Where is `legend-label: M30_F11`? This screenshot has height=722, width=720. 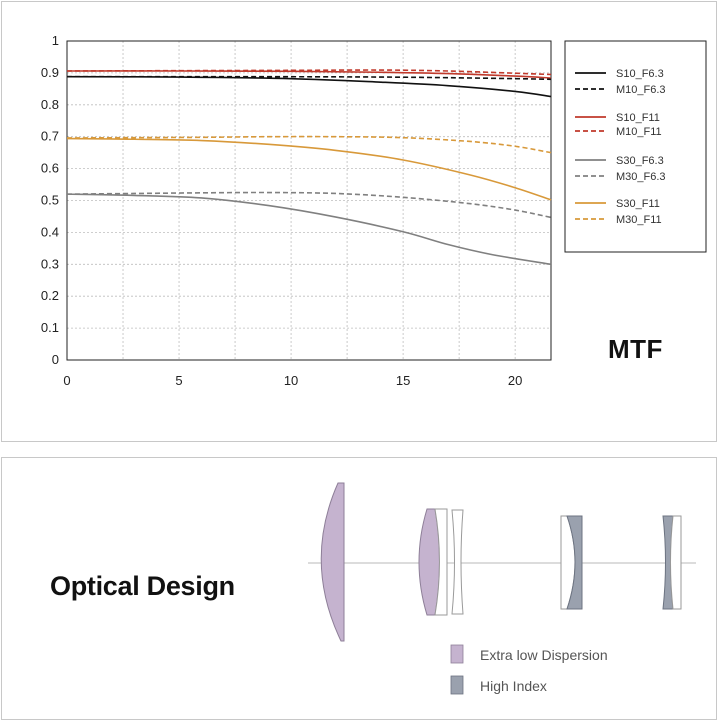 legend-label: M30_F11 is located at coordinates (639, 220).